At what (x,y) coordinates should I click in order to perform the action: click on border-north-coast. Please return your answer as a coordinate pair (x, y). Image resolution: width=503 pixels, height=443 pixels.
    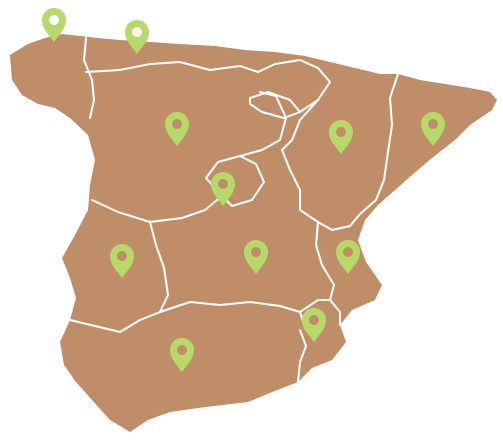
    Looking at the image, I should click on (193, 66).